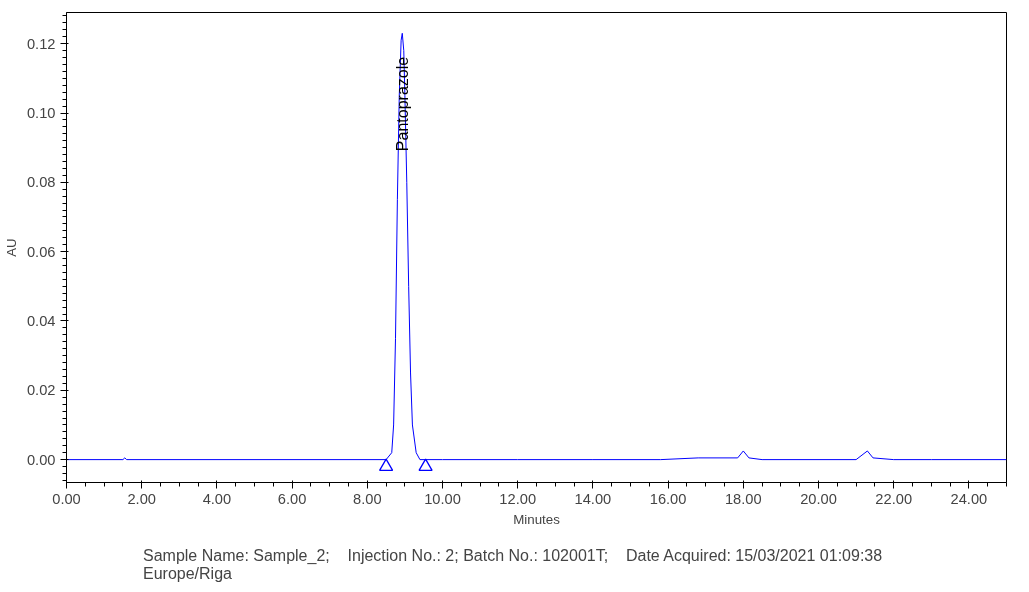 This screenshot has width=1029, height=592. Describe the element at coordinates (41, 390) in the screenshot. I see `y-tick-label: 0.02` at that location.